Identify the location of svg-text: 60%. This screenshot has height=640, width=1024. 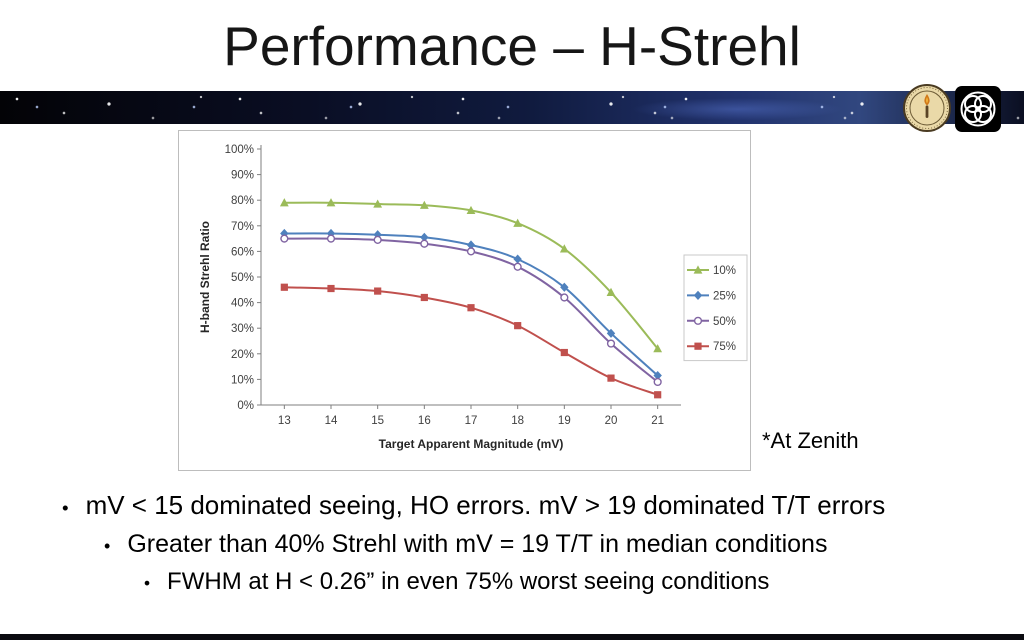
(242, 252).